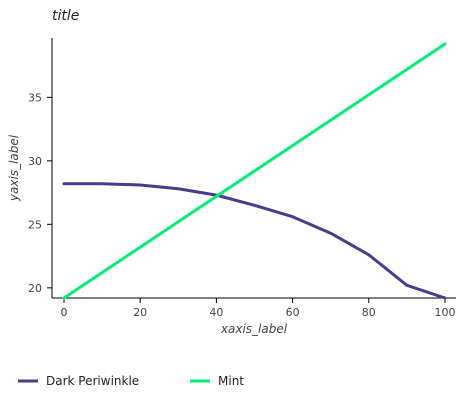 This screenshot has height=400, width=469. I want to click on y-tick-label: 30, so click(35, 161).